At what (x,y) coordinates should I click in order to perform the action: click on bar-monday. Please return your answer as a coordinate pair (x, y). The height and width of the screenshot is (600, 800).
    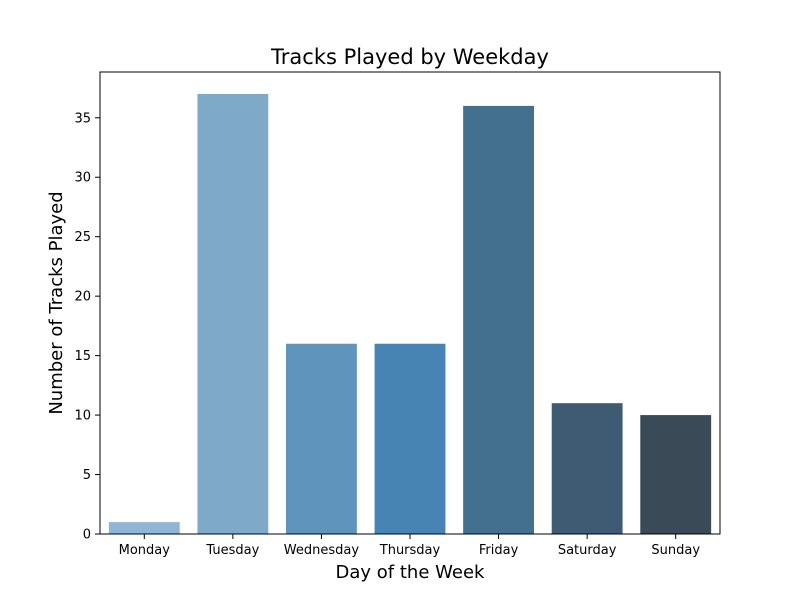
    Looking at the image, I should click on (144, 528).